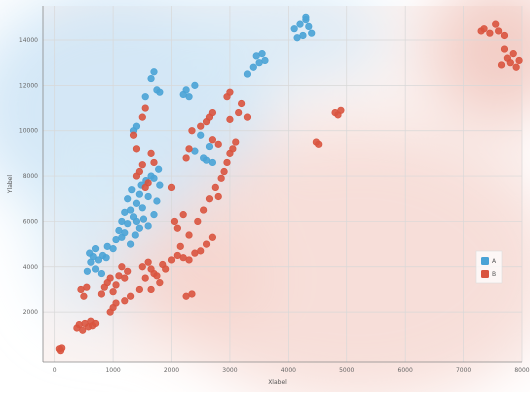  I want to click on x-tick-label: 0, so click(55, 370).